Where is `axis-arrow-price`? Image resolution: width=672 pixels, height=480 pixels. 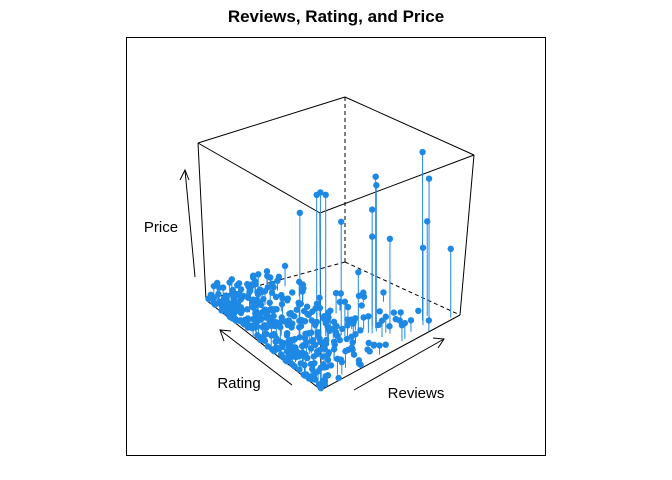
axis-arrow-price is located at coordinates (187, 223).